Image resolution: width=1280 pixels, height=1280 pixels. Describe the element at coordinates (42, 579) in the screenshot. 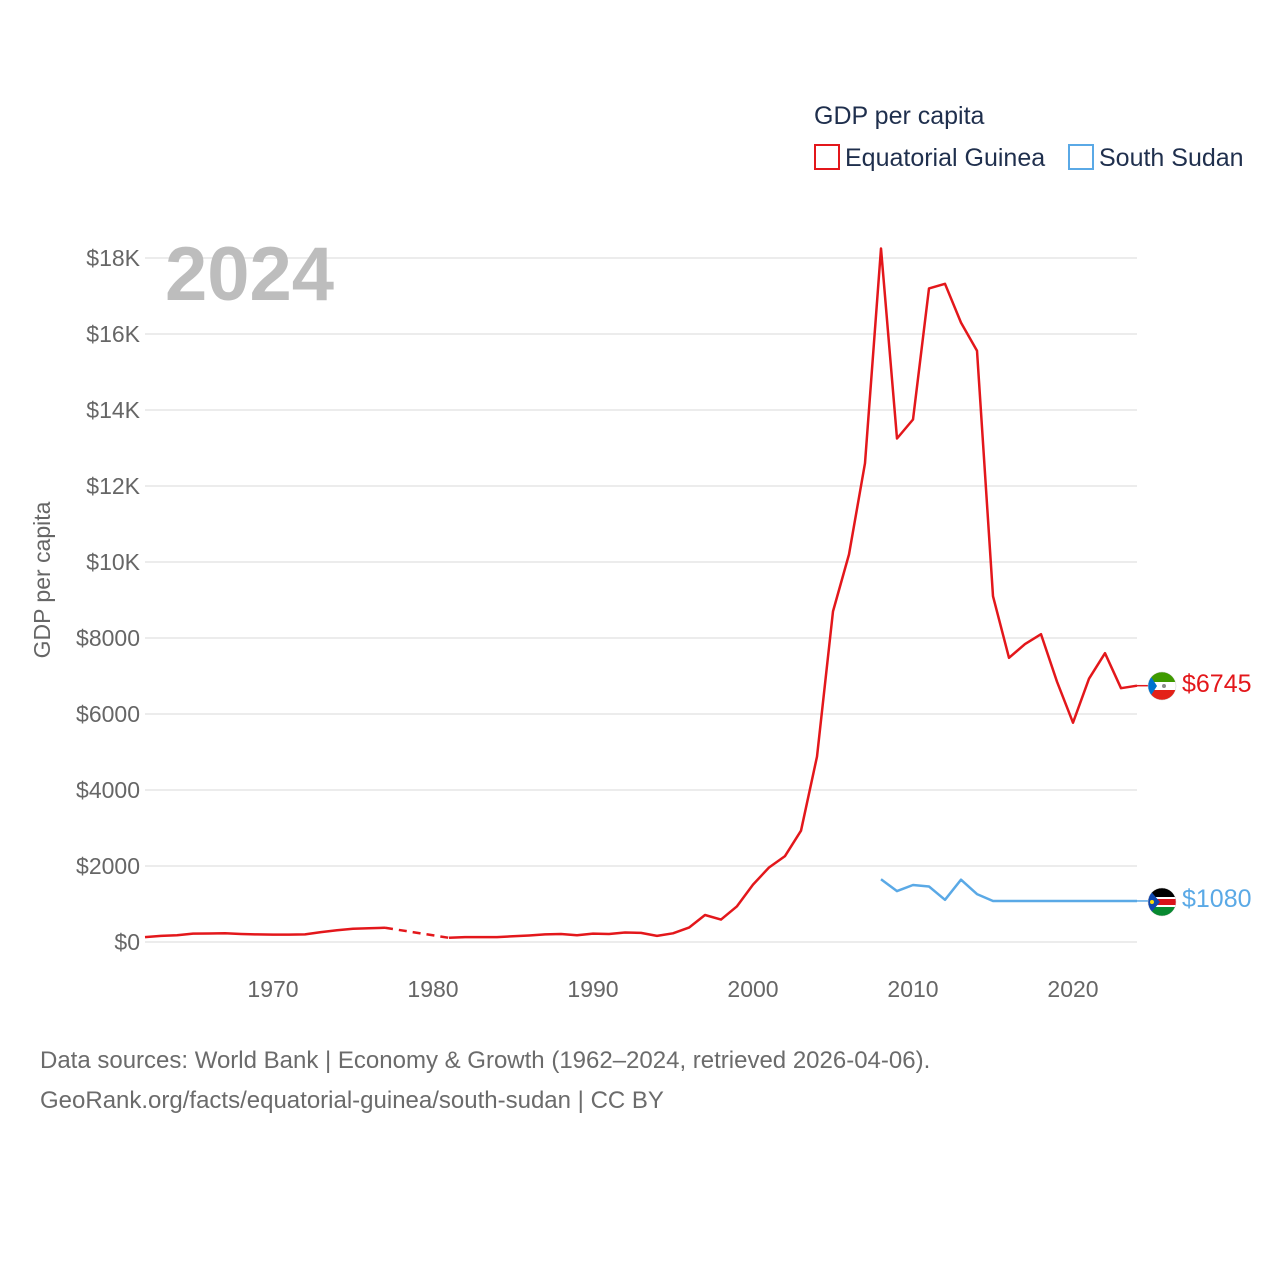

I see `y-axis-title: GDP per capita` at that location.